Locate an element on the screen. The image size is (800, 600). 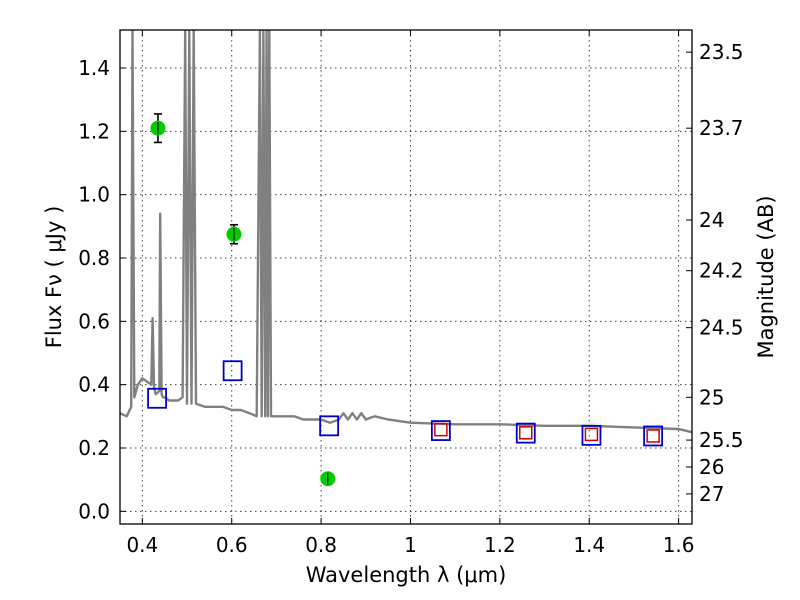
right-tick-label: 24.5 is located at coordinates (721, 328).